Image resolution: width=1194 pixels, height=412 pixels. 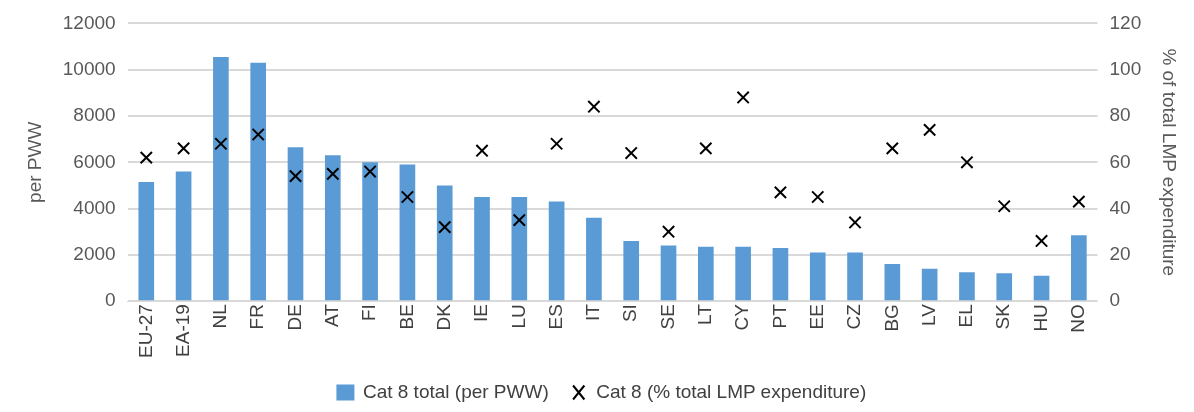 What do you see at coordinates (369, 313) in the screenshot?
I see `x-tick-label: FI` at bounding box center [369, 313].